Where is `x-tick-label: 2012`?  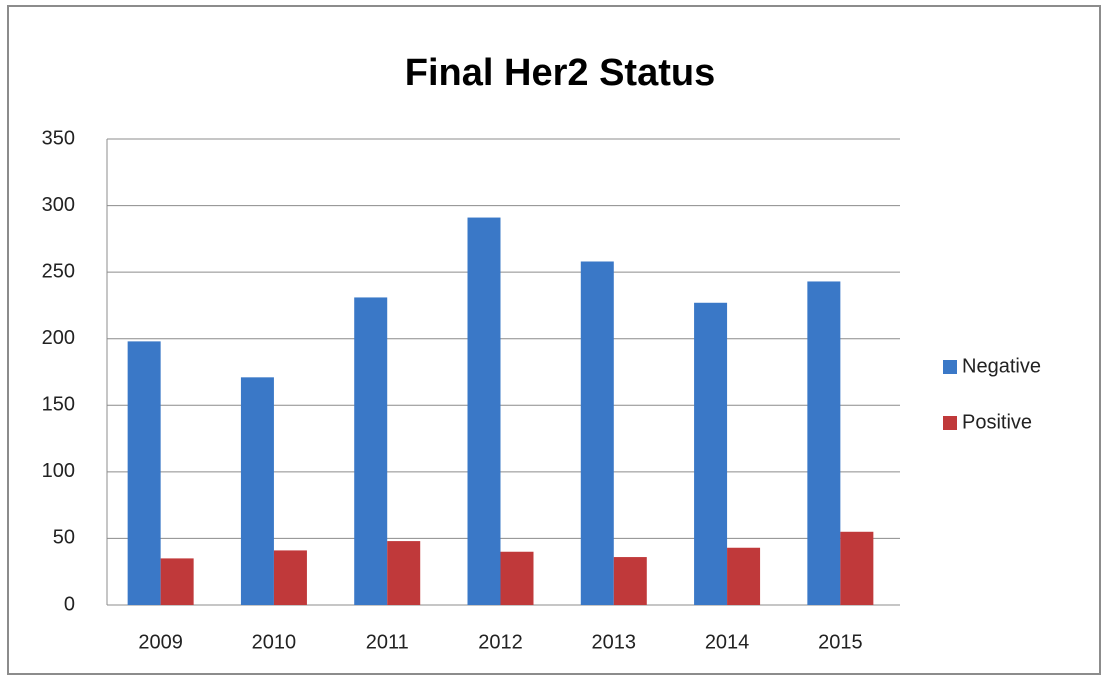 x-tick-label: 2012 is located at coordinates (500, 642).